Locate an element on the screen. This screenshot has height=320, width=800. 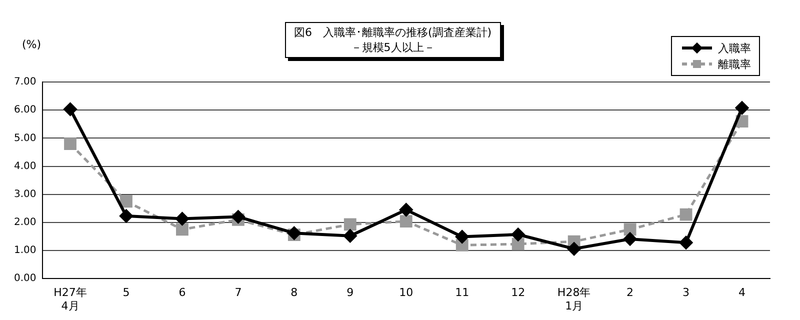
legend-label: 離職率 is located at coordinates (734, 64).